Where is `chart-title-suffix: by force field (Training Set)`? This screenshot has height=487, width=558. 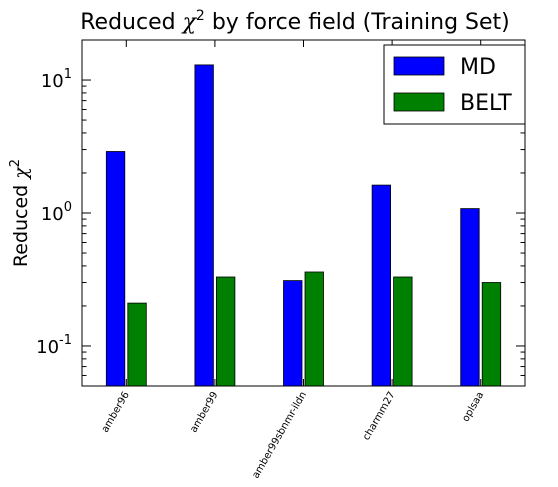 chart-title-suffix: by force field (Training Set) is located at coordinates (357, 22).